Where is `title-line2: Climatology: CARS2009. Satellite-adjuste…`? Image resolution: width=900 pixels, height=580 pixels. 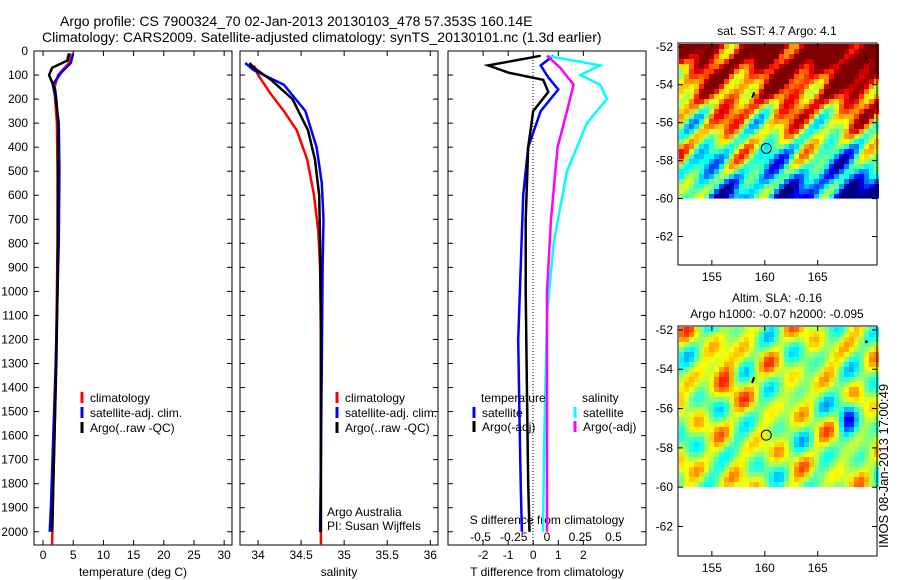 title-line2: Climatology: CARS2009. Satellite-adjuste… is located at coordinates (322, 37).